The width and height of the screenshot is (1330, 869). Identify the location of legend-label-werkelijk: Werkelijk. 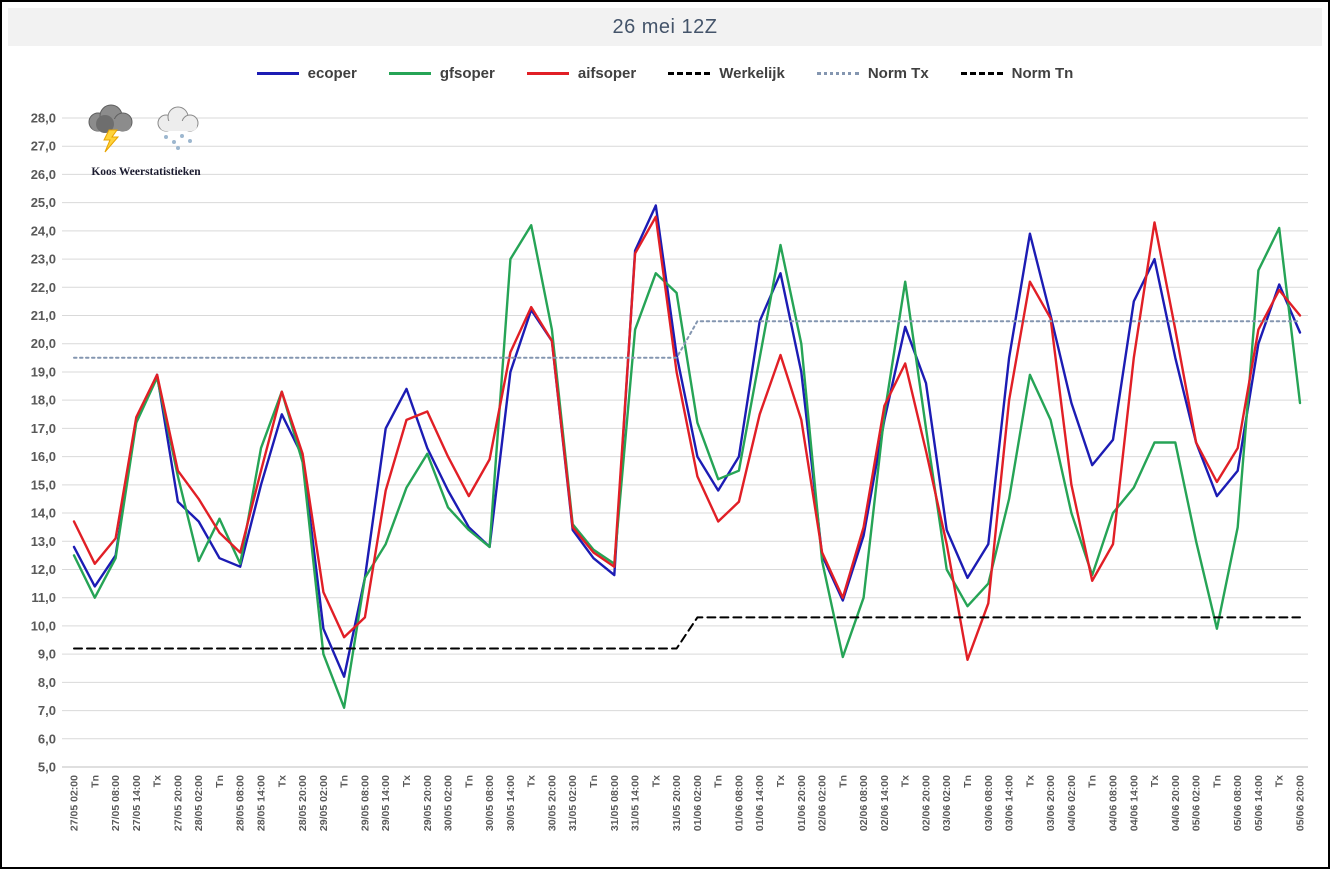
(752, 73).